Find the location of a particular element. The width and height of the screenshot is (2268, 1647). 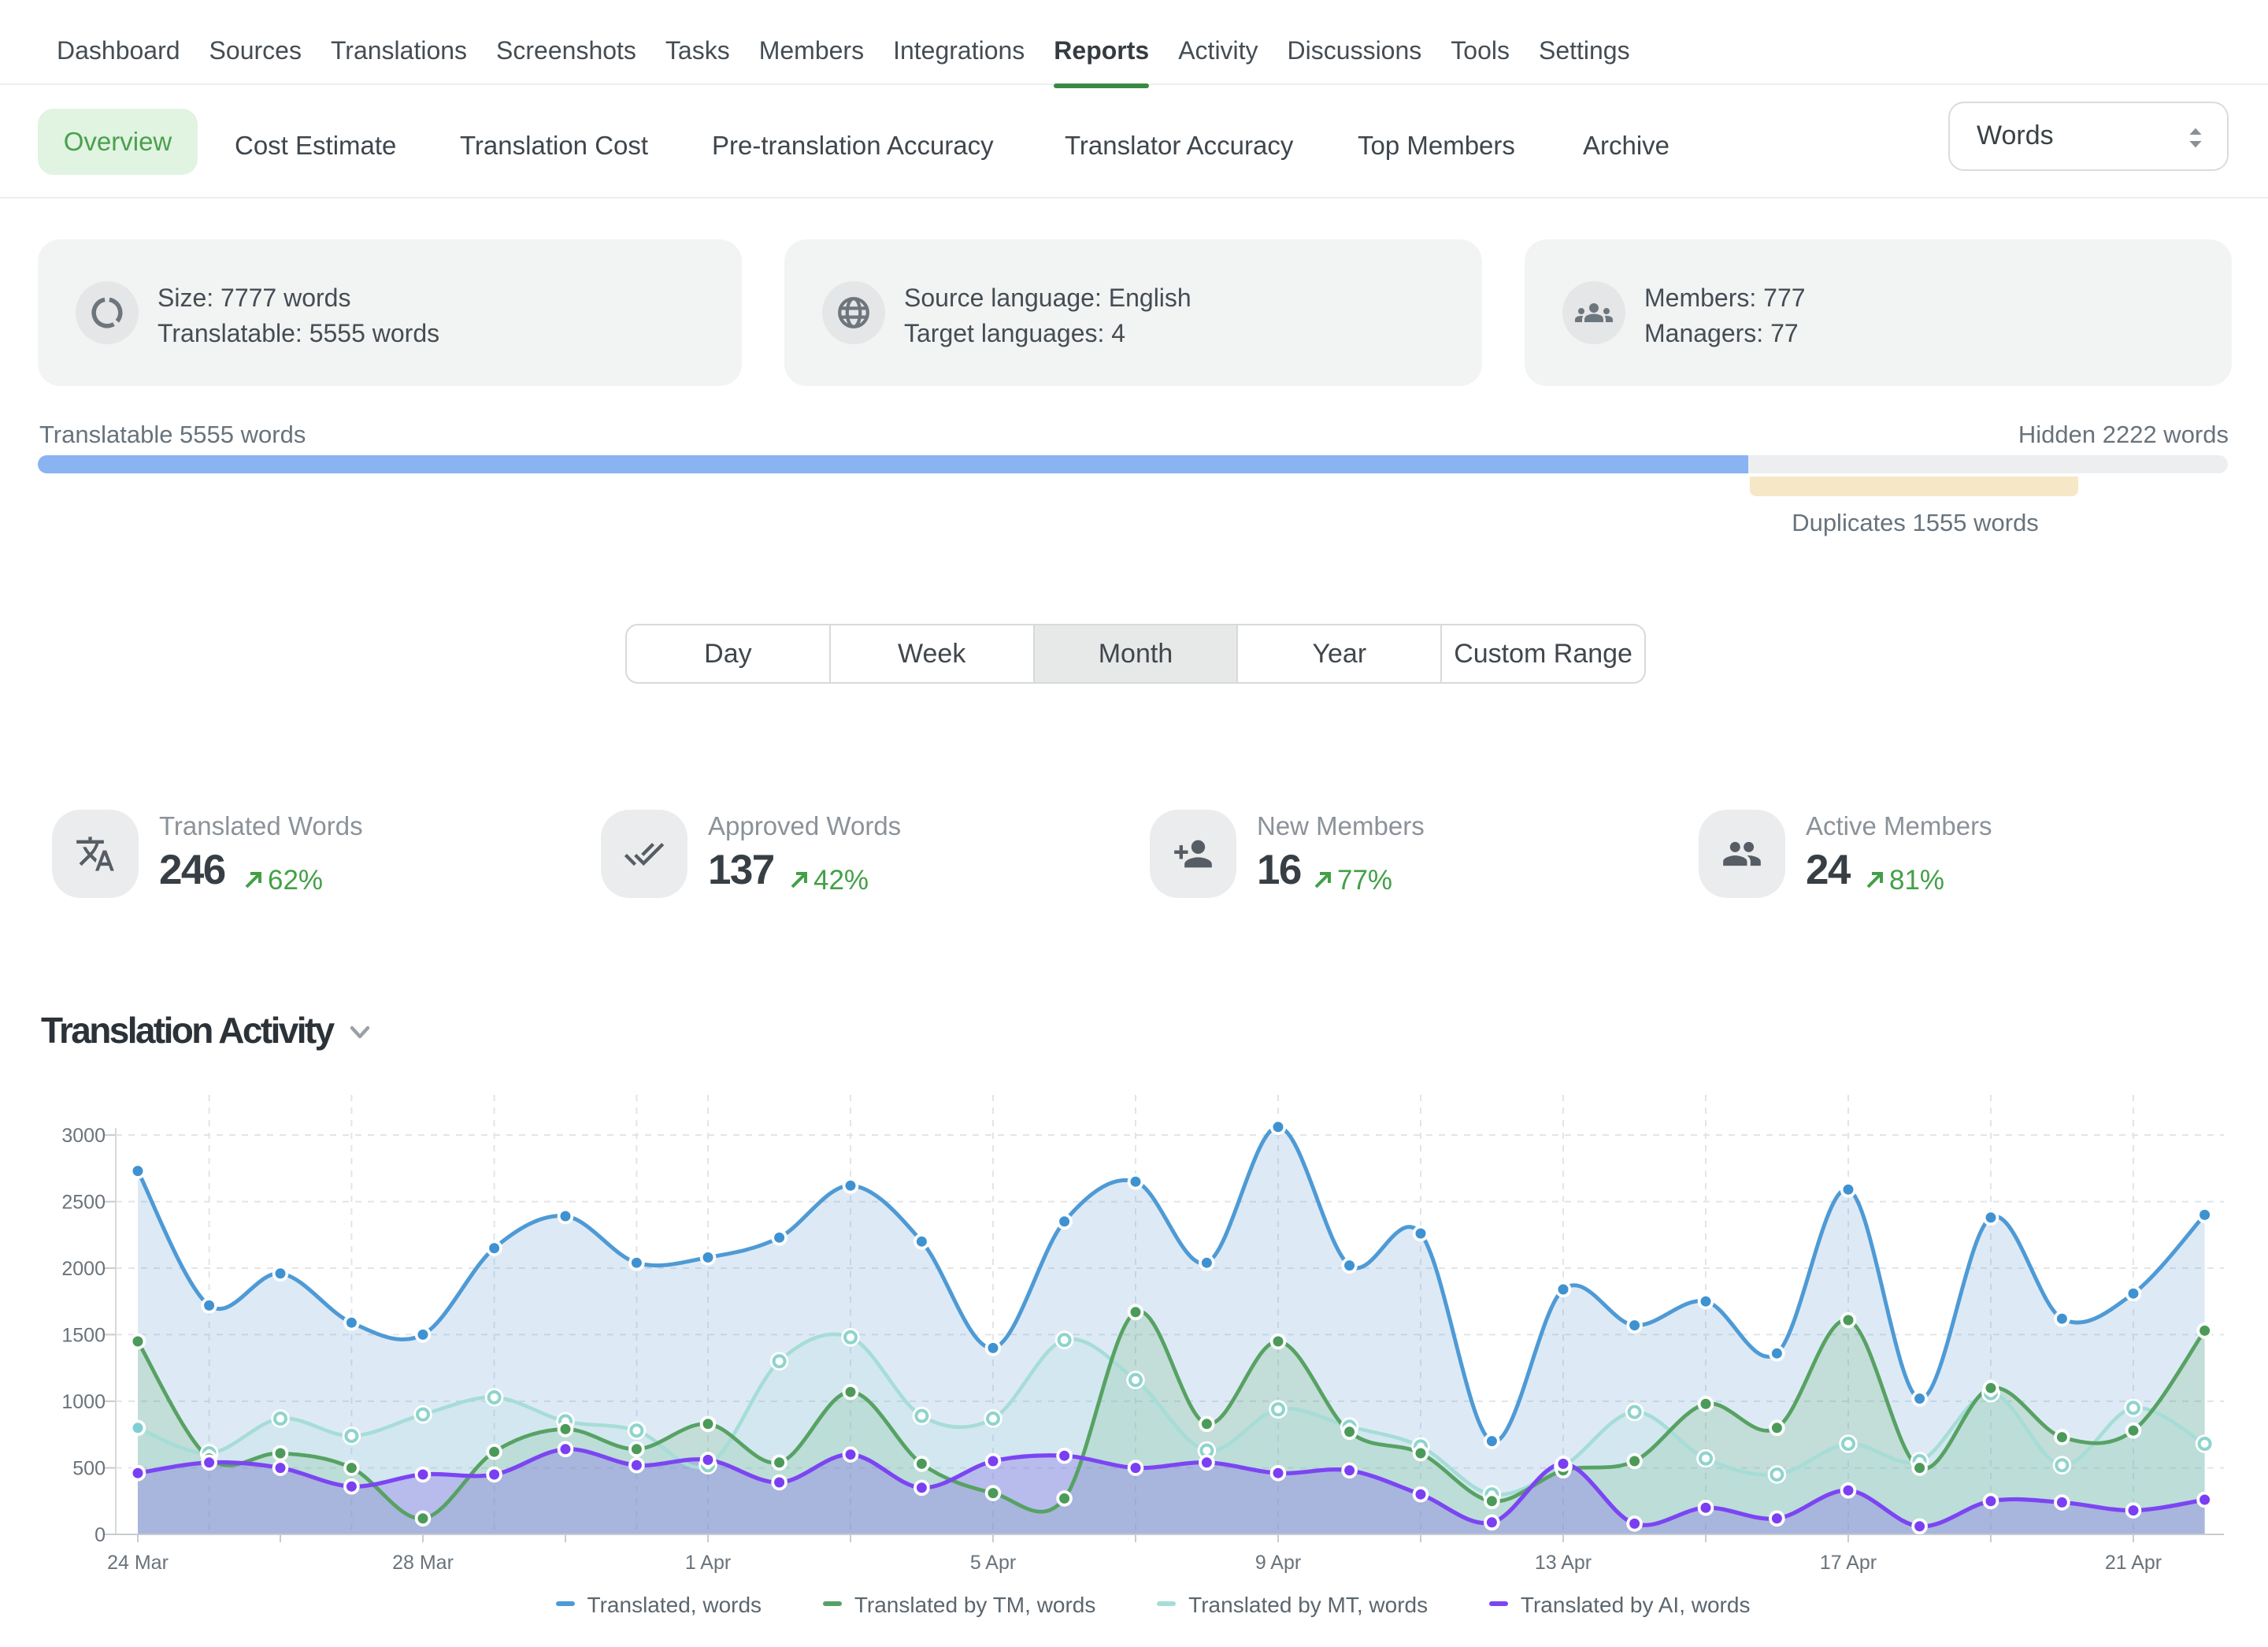

svg-text: 1000 is located at coordinates (83, 1402).